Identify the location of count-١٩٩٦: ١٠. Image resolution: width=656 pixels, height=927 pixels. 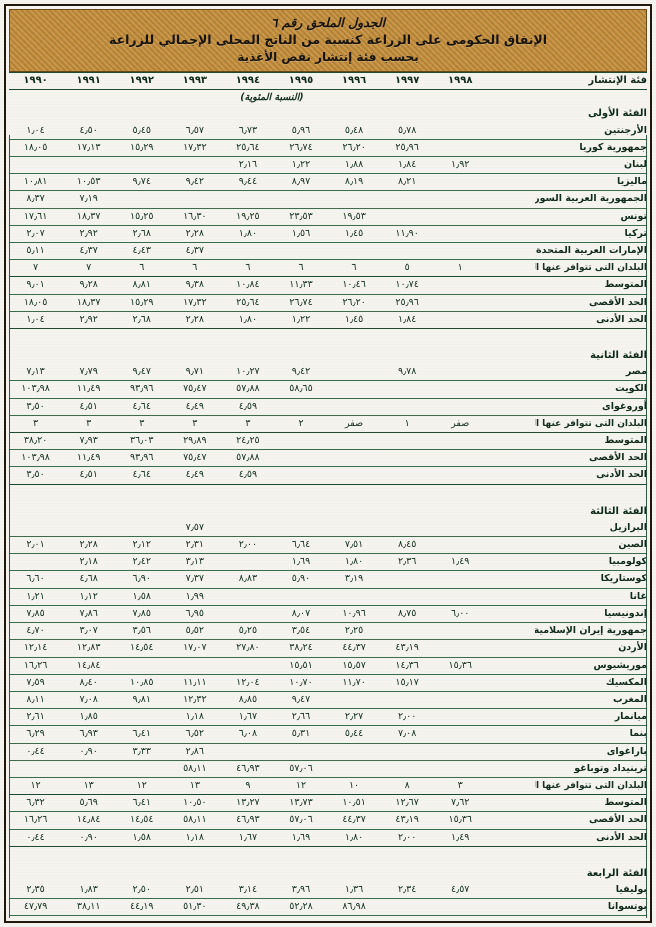
(354, 786).